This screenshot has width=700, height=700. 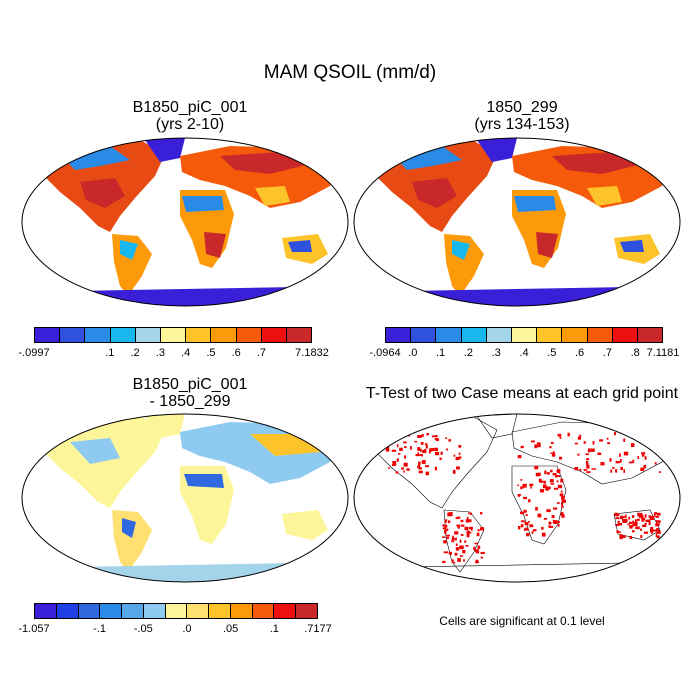 I want to click on continent-south-america, so click(x=132, y=541).